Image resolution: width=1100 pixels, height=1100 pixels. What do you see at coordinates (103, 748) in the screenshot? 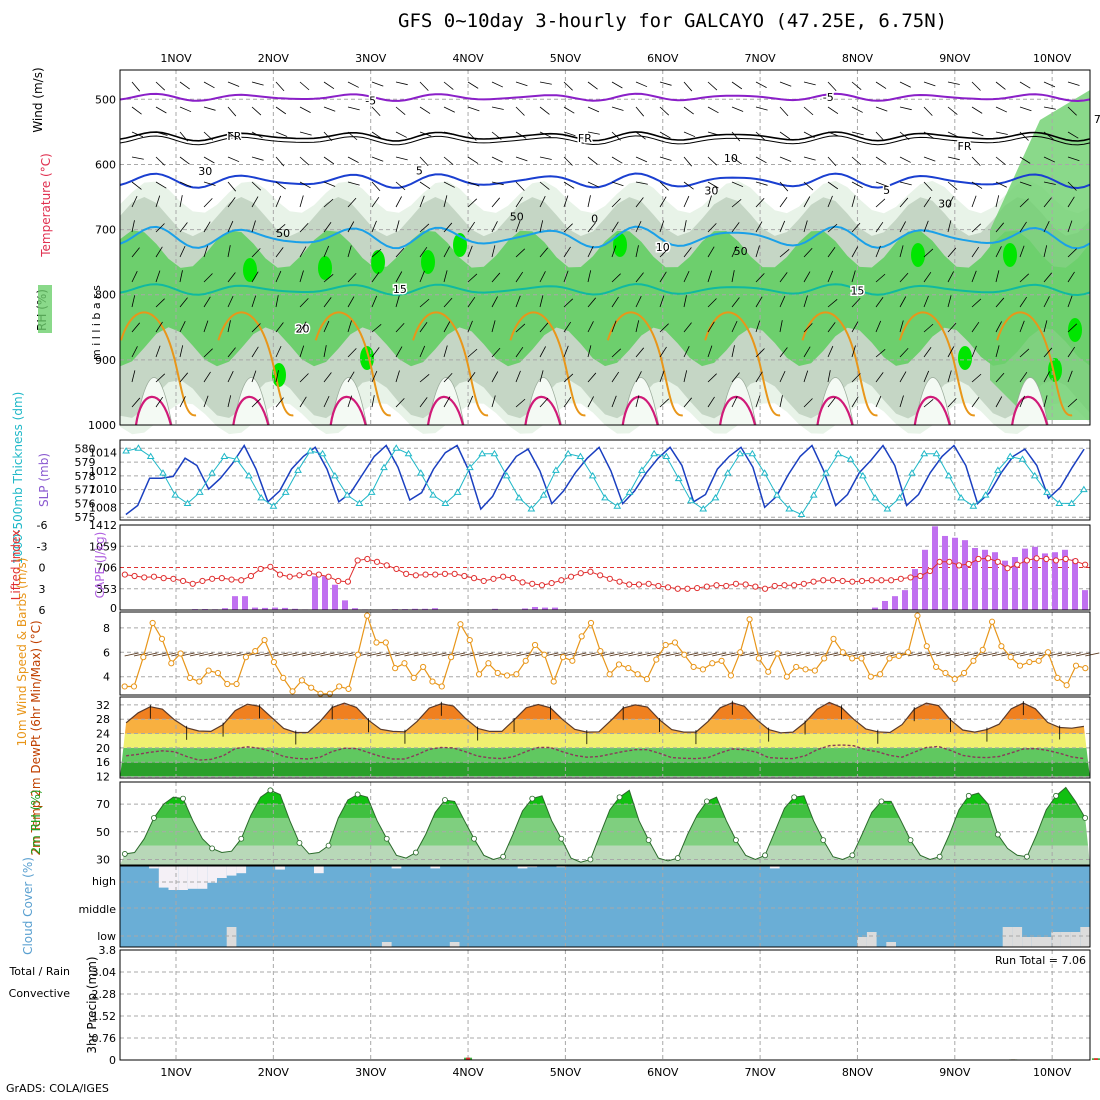
I see `temp-tick-label: 20` at bounding box center [103, 748].